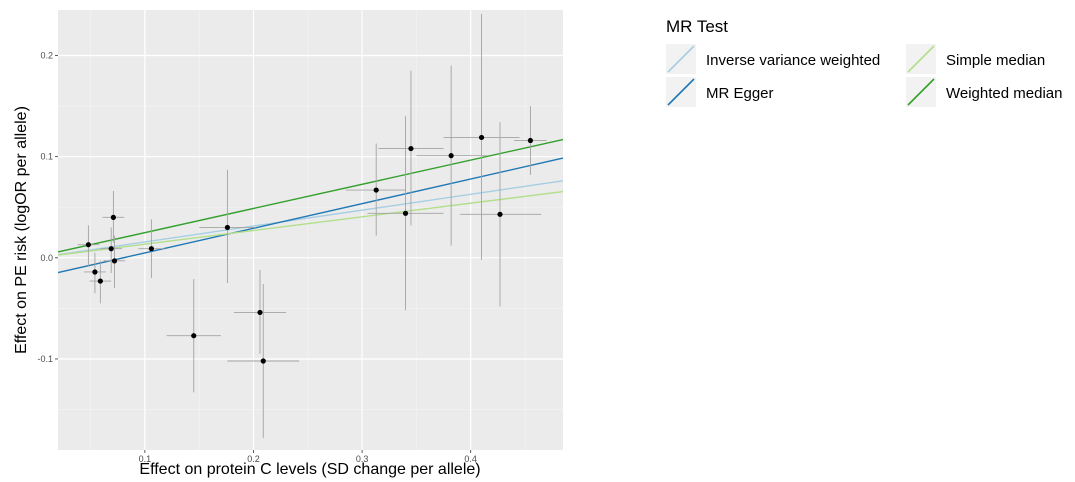 The image size is (1075, 482). I want to click on y-tick-label: 0.0, so click(46, 258).